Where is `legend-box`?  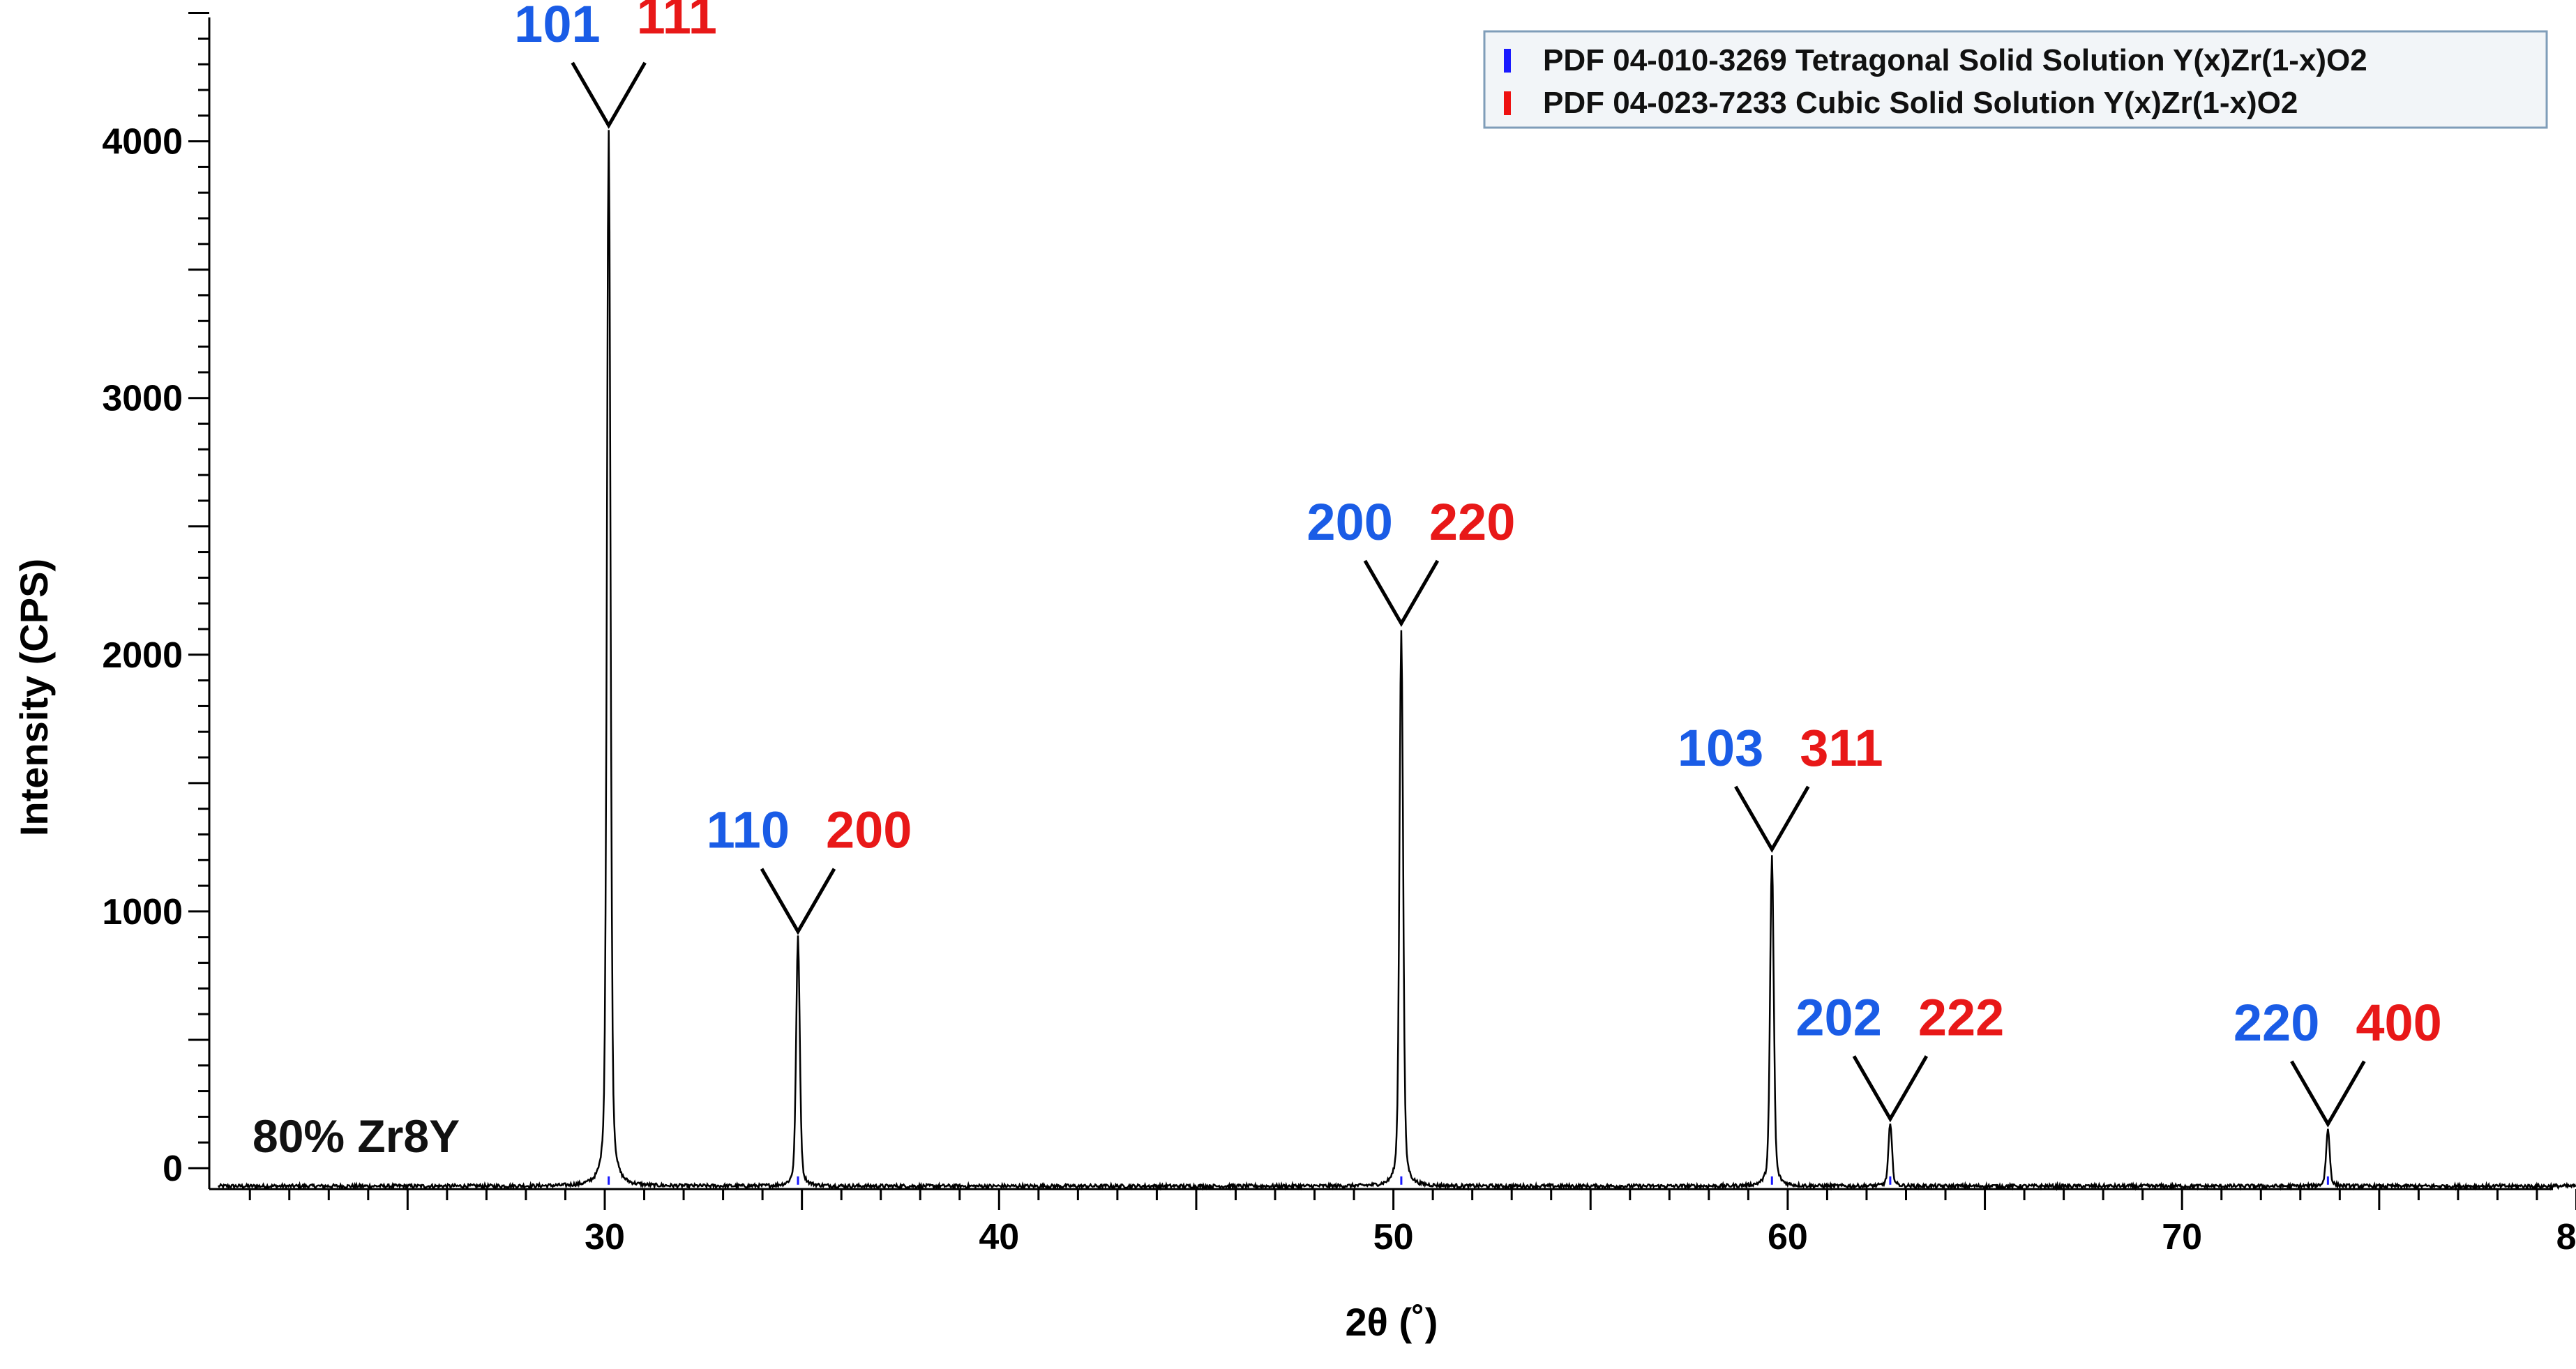 legend-box is located at coordinates (2015, 79).